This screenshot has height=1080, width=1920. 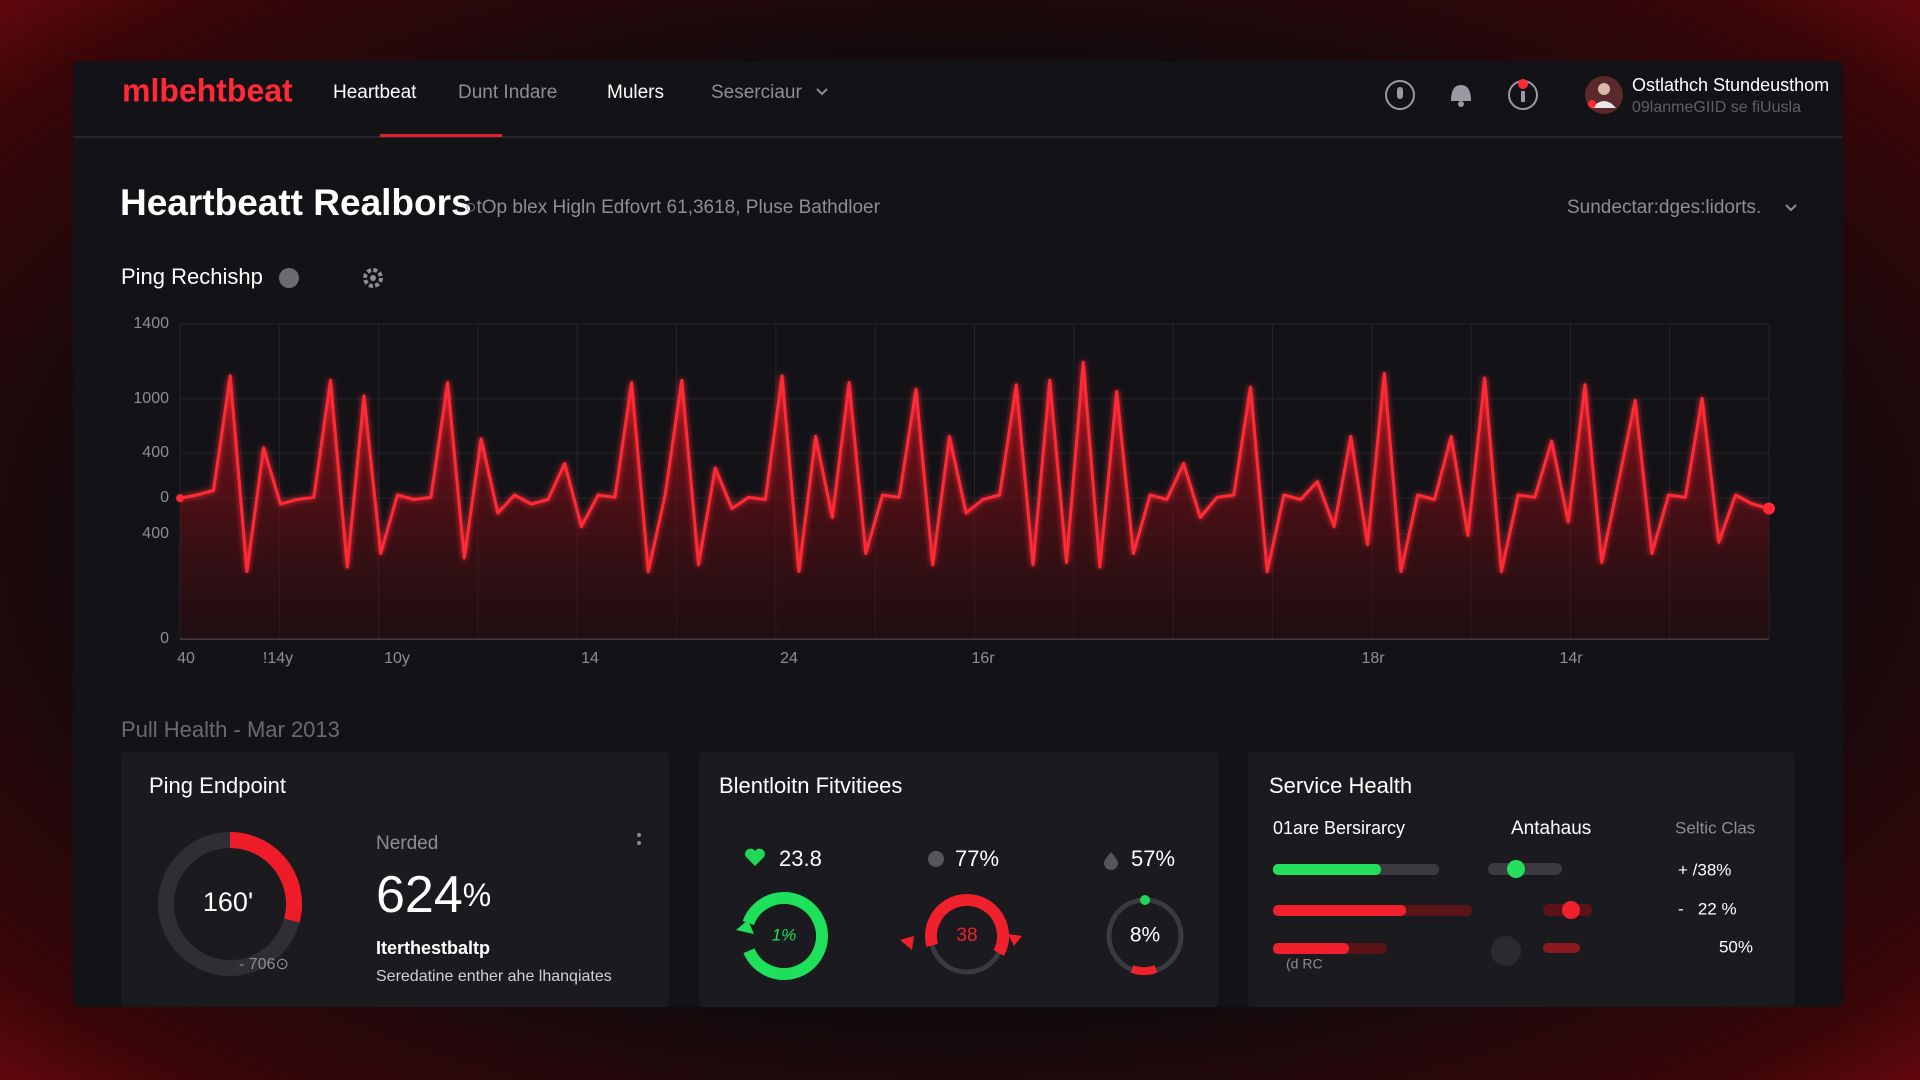 What do you see at coordinates (1506, 951) in the screenshot?
I see `status-icon` at bounding box center [1506, 951].